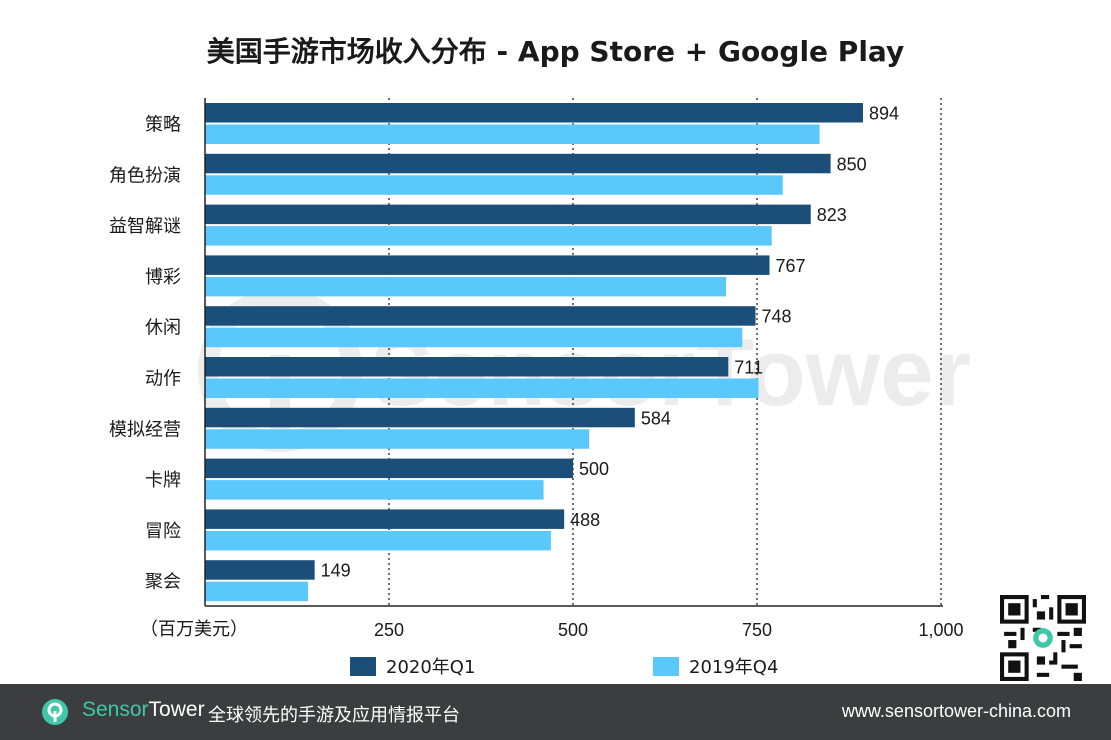 This screenshot has width=1111, height=740. What do you see at coordinates (940, 630) in the screenshot?
I see `x-tick-label-3: 1,000` at bounding box center [940, 630].